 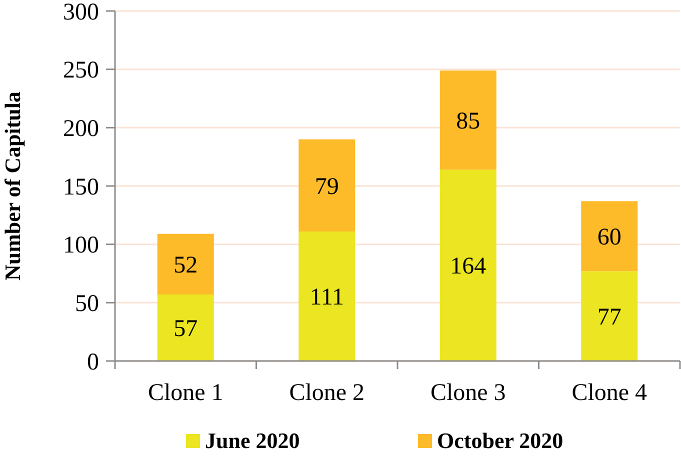 What do you see at coordinates (93, 362) in the screenshot?
I see `y-tick-label: 0` at bounding box center [93, 362].